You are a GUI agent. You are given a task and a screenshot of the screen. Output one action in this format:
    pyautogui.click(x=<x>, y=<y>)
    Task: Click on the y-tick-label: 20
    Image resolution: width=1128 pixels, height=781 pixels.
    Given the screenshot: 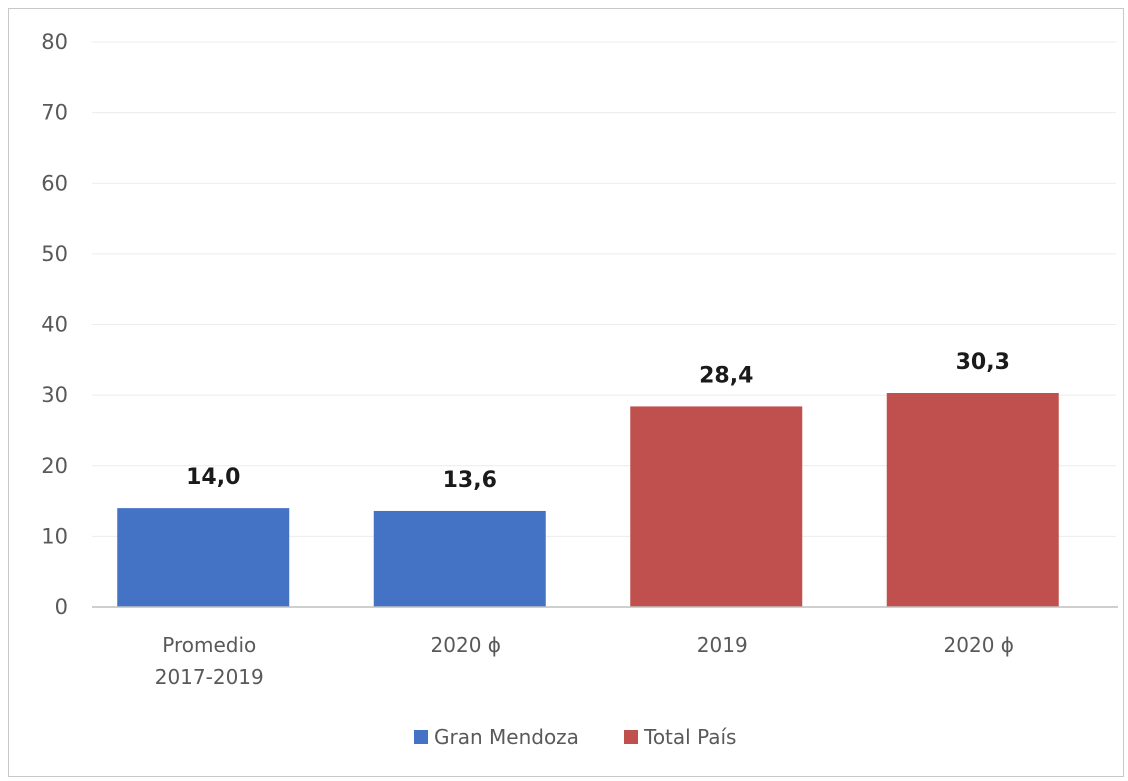 What is the action you would take?
    pyautogui.click(x=54, y=466)
    